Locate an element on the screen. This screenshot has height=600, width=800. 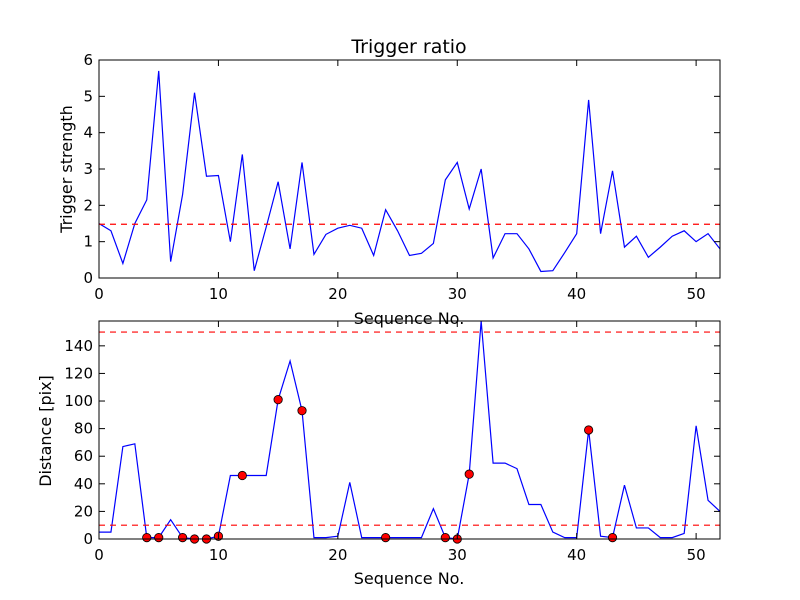
y-tick-label: 120 is located at coordinates (78, 373).